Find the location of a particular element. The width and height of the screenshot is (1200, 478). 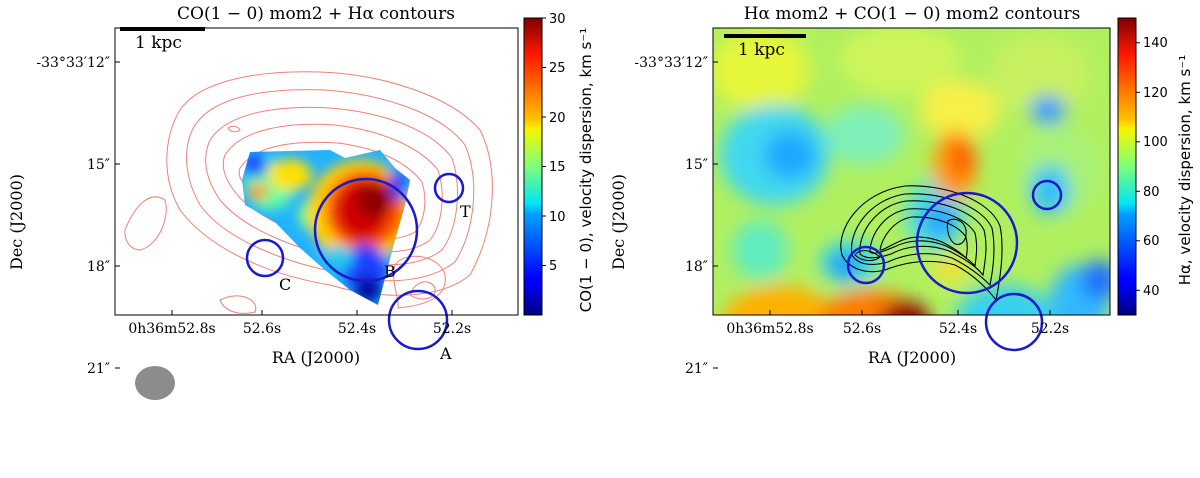

right-xlabel: RA (J2000) is located at coordinates (912, 357).